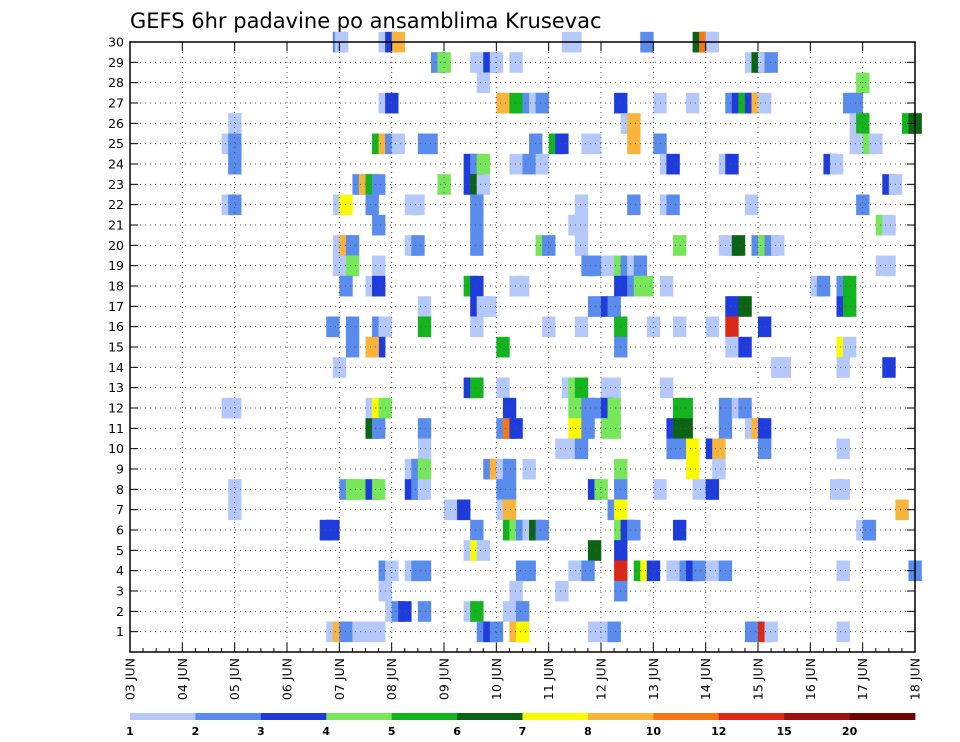  What do you see at coordinates (116, 428) in the screenshot?
I see `y-tick-label: 11` at bounding box center [116, 428].